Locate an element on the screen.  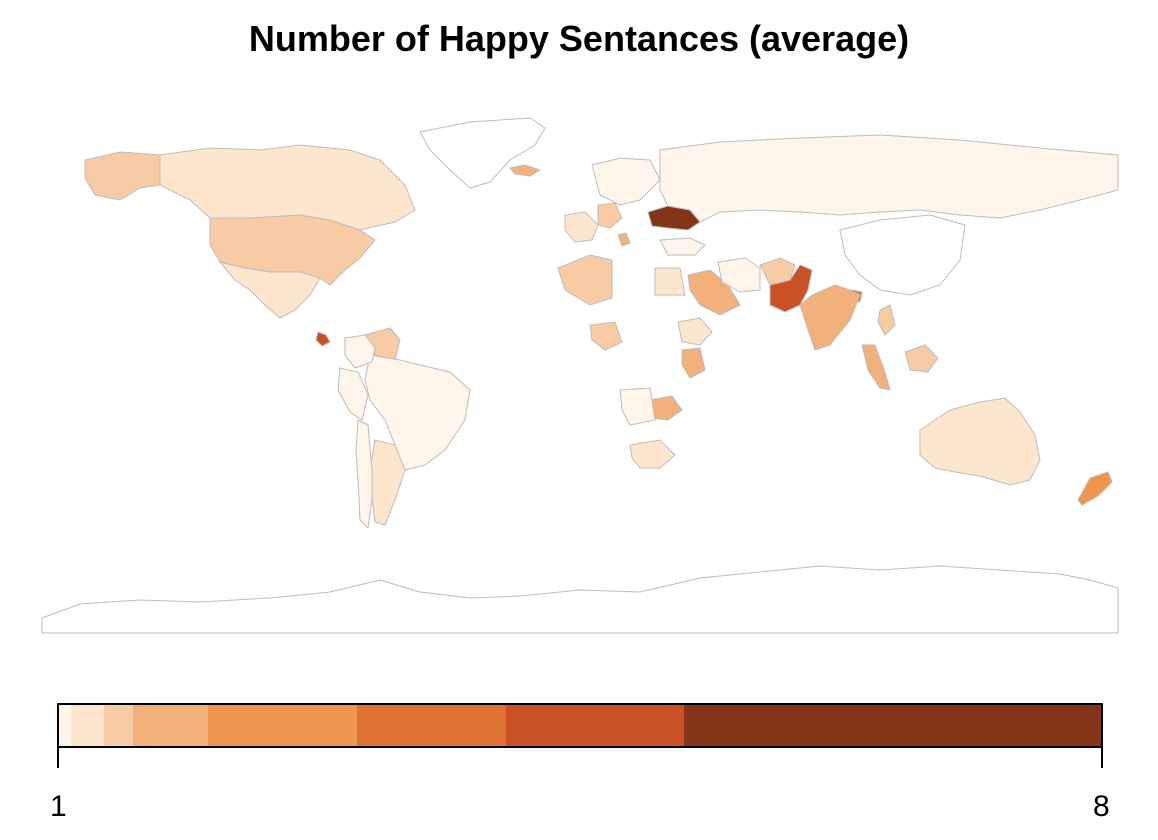
region-china is located at coordinates (902, 255).